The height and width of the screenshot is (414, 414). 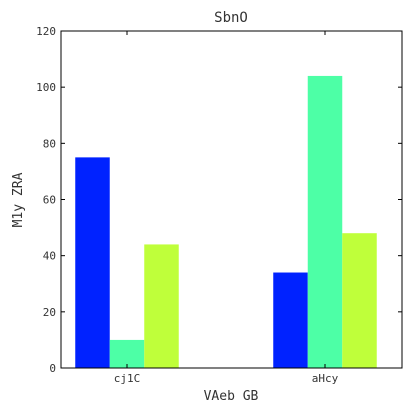 What do you see at coordinates (52, 368) in the screenshot?
I see `y-tick-label: 0` at bounding box center [52, 368].